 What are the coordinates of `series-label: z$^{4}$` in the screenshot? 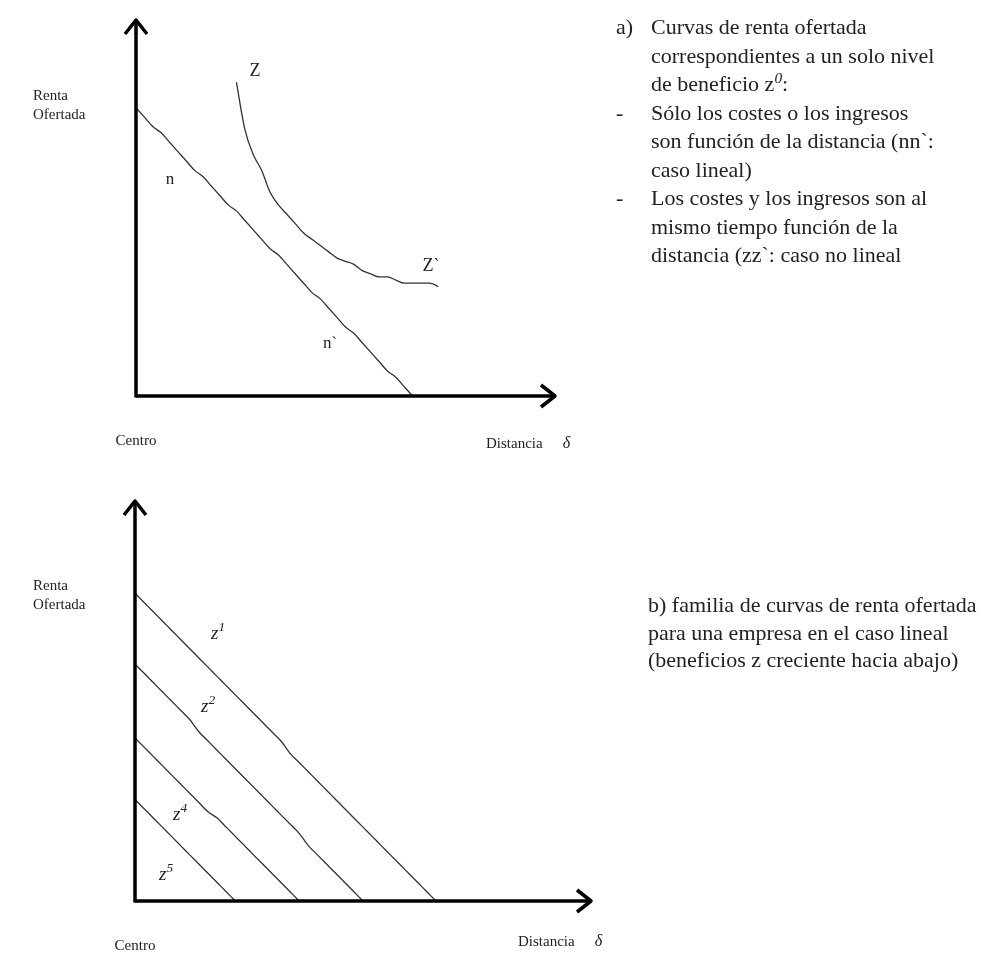 It's located at (179, 812).